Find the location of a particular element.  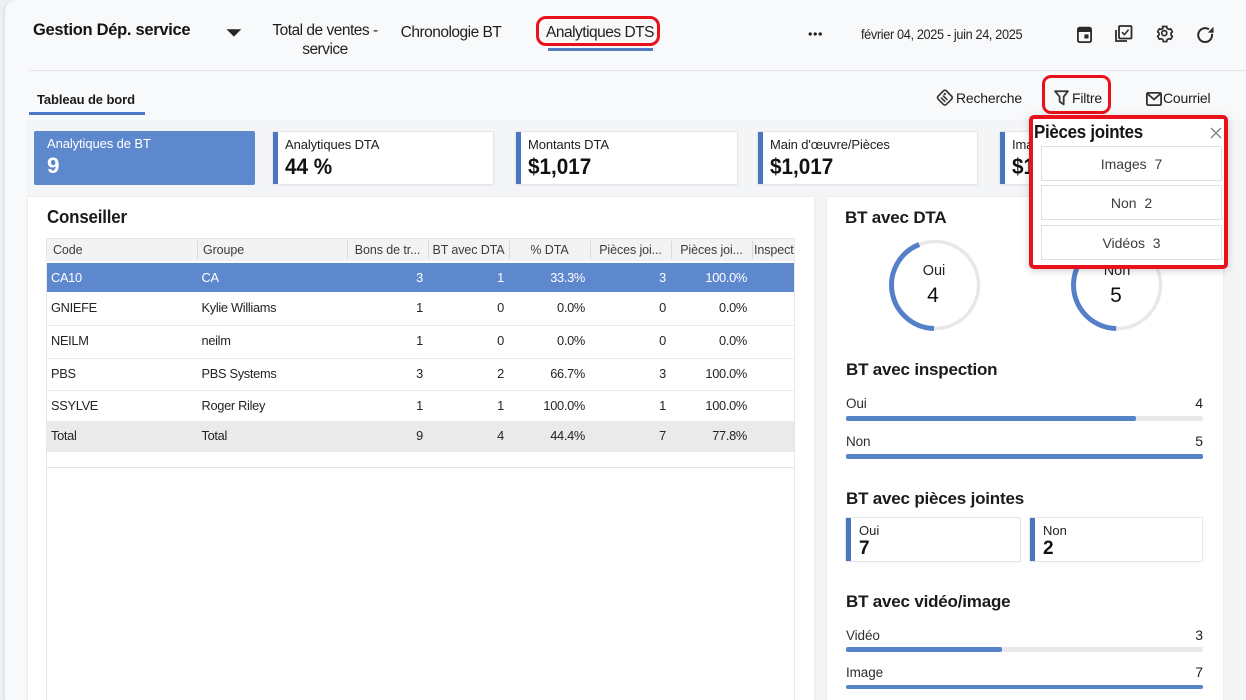

svg-text: 4 is located at coordinates (933, 295).